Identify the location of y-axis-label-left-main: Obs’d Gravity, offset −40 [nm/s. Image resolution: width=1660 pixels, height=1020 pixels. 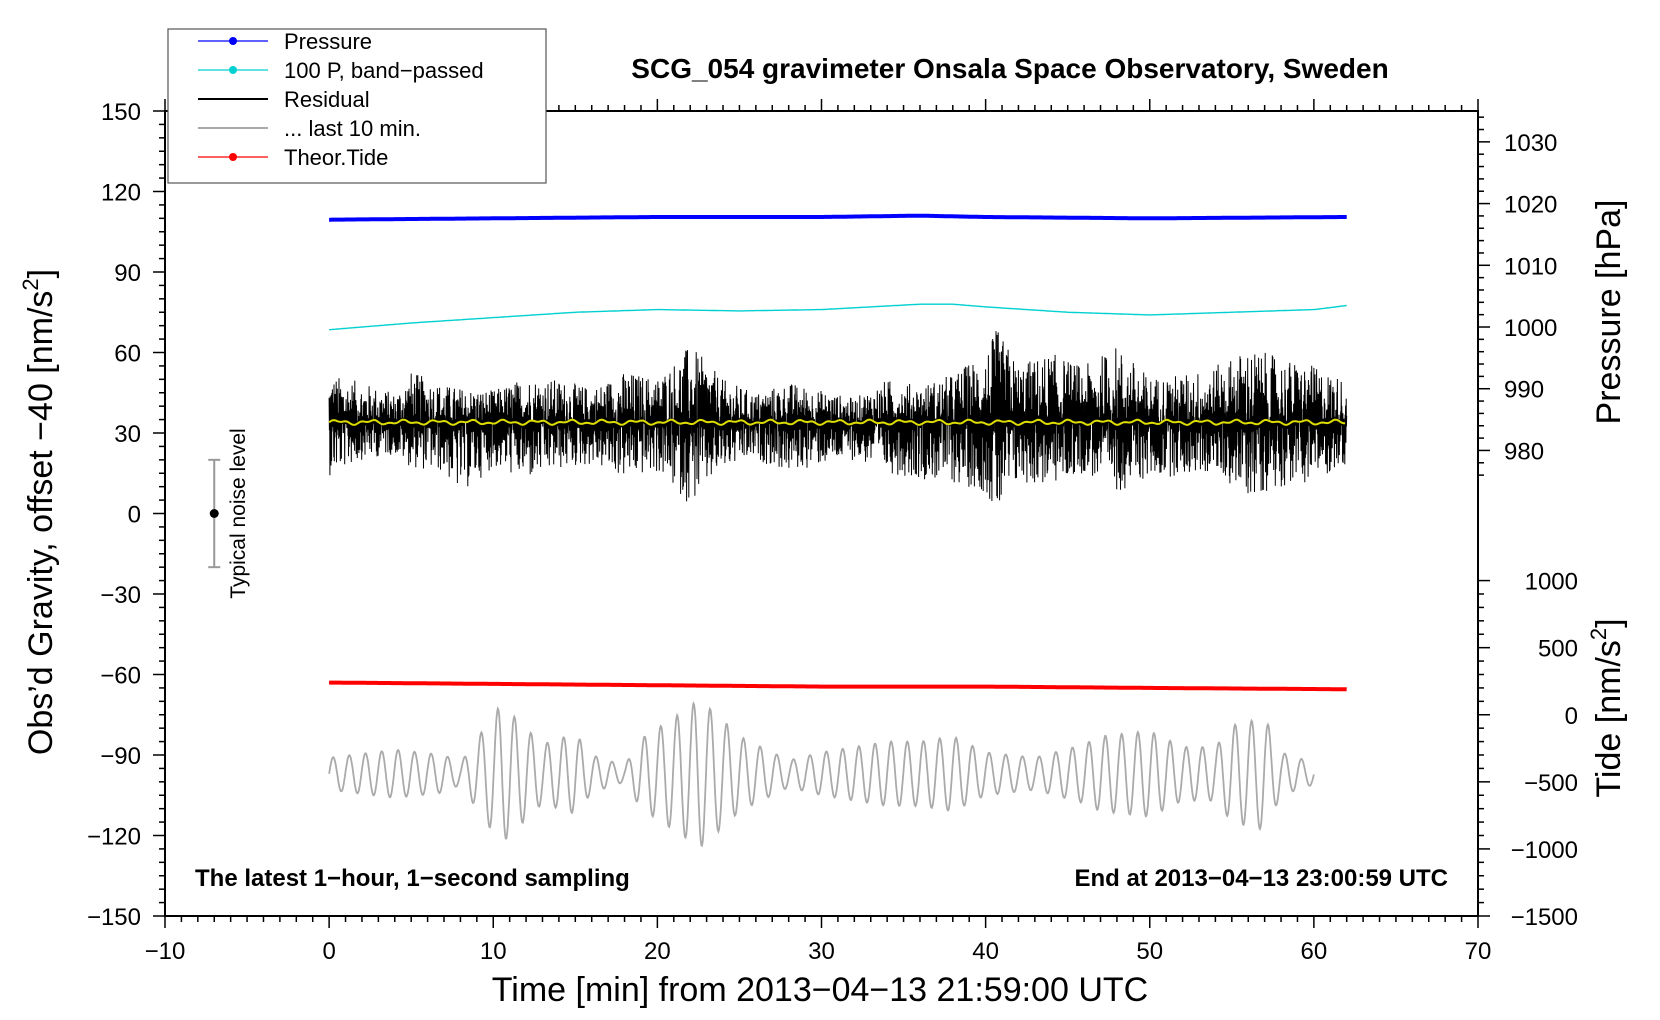
(41, 523).